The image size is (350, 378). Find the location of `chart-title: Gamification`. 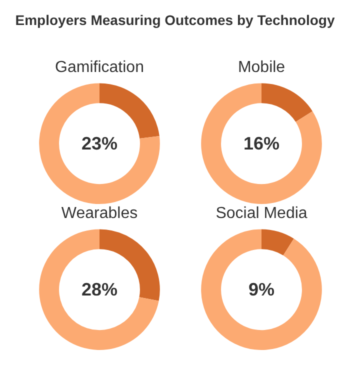

chart-title: Gamification is located at coordinates (99, 67).